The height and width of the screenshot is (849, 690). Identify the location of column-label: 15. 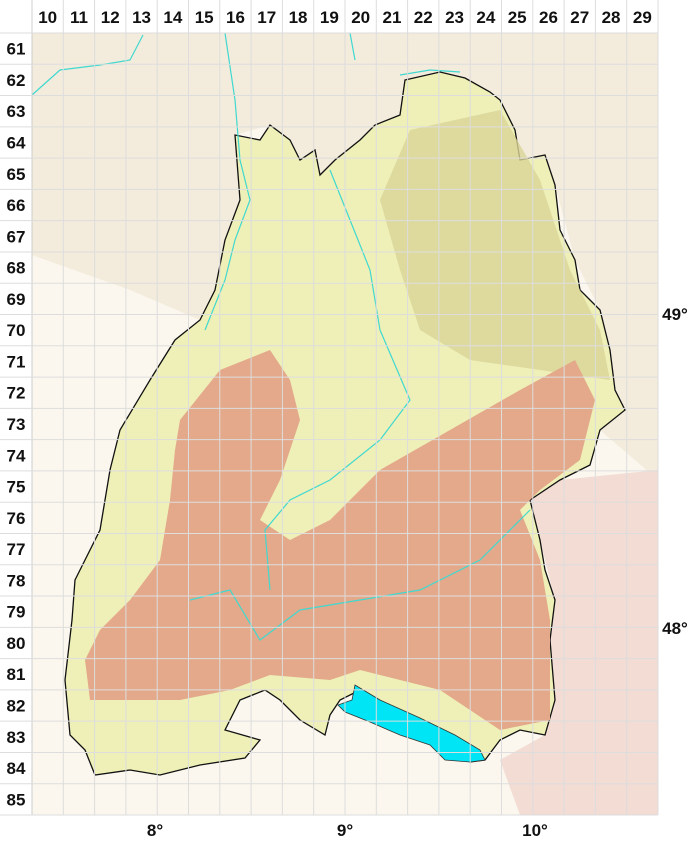
(204, 17).